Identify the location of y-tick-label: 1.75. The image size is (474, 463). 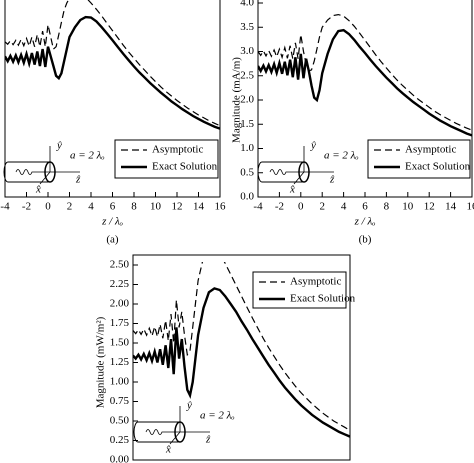
(120, 323).